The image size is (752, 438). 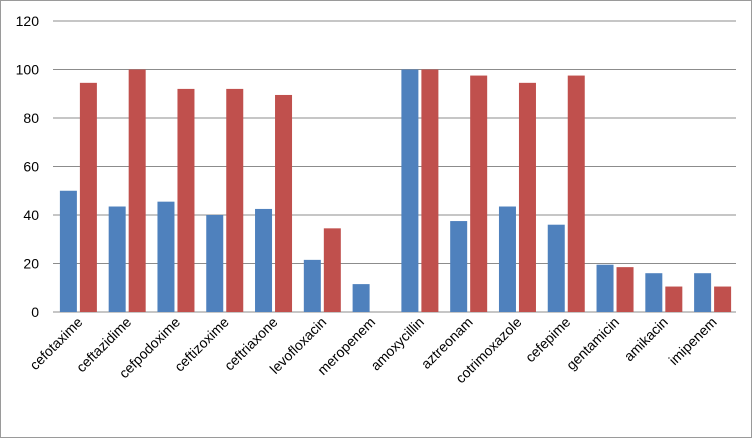 I want to click on red-bar-amikacin, so click(x=674, y=299).